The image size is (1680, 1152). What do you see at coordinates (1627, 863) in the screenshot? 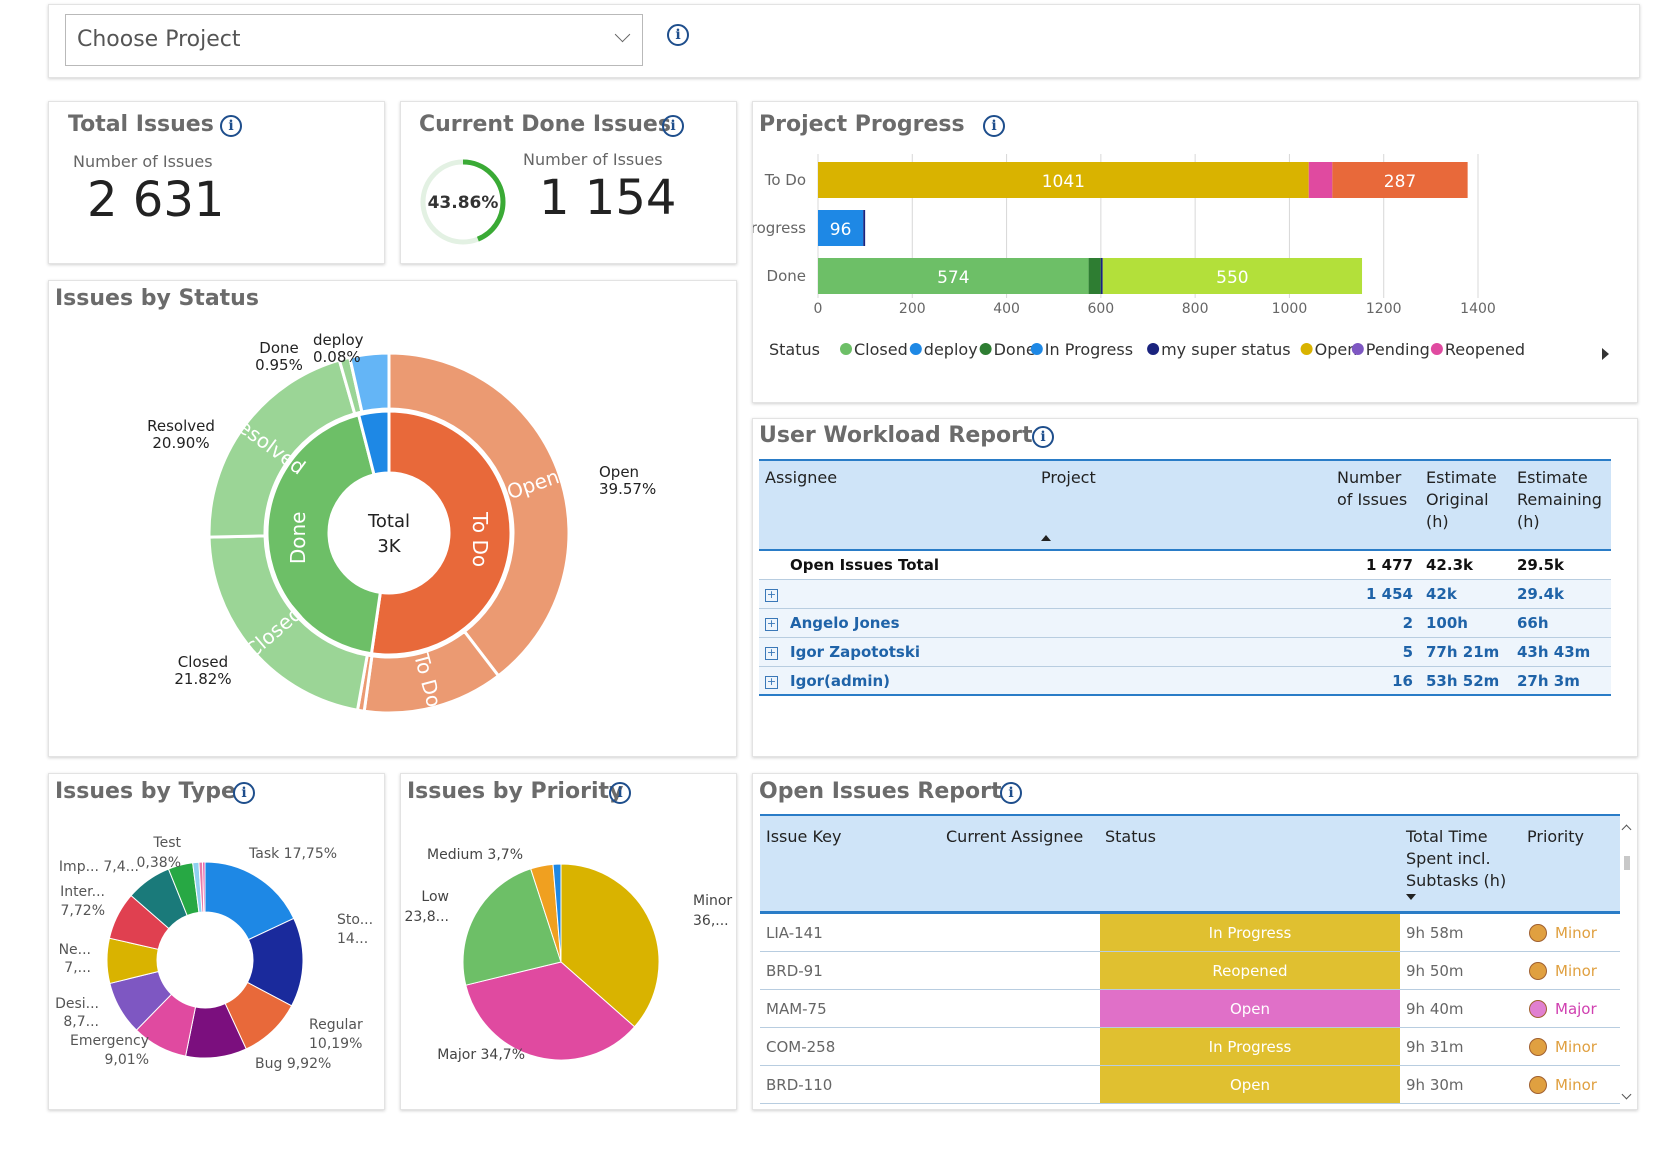
I see `scroll-thumb` at bounding box center [1627, 863].